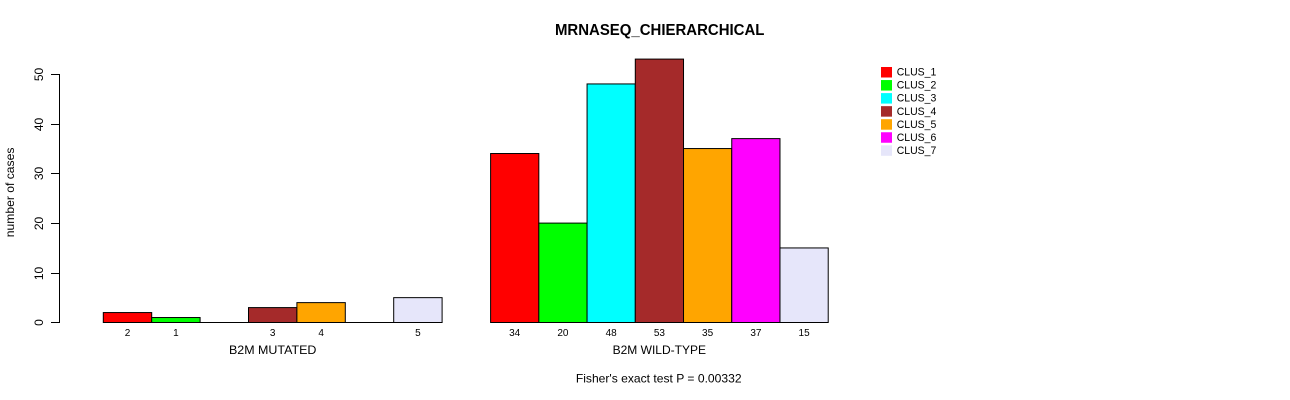  Describe the element at coordinates (659, 350) in the screenshot. I see `svg-text: B2M WILD-TYPE` at that location.